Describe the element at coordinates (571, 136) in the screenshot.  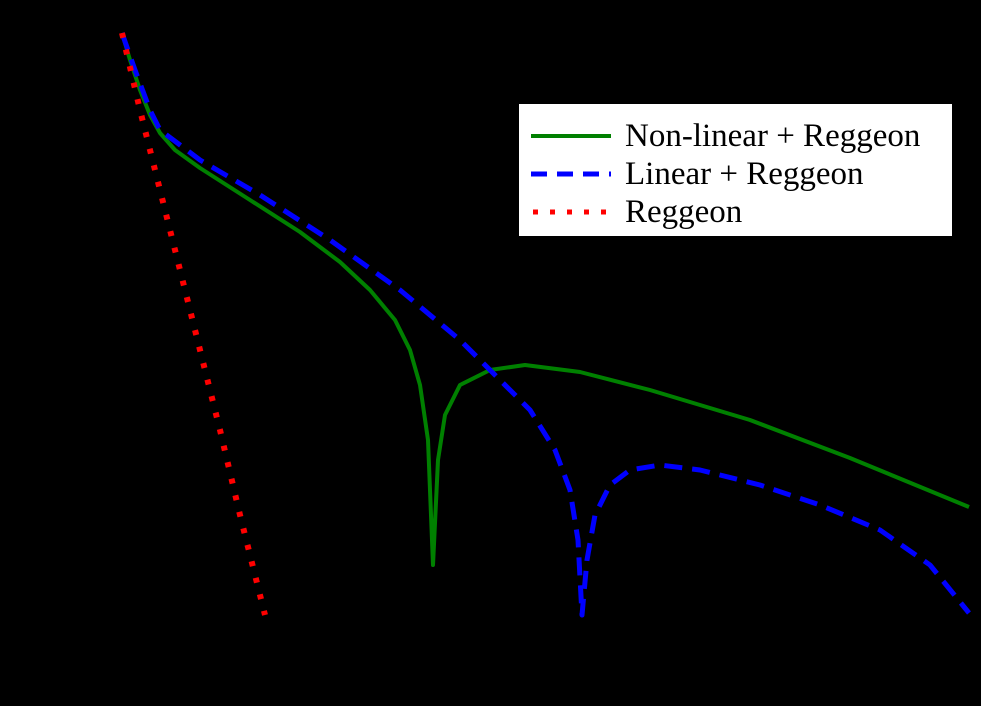
I see `legend-swatch-solid-icon` at that location.